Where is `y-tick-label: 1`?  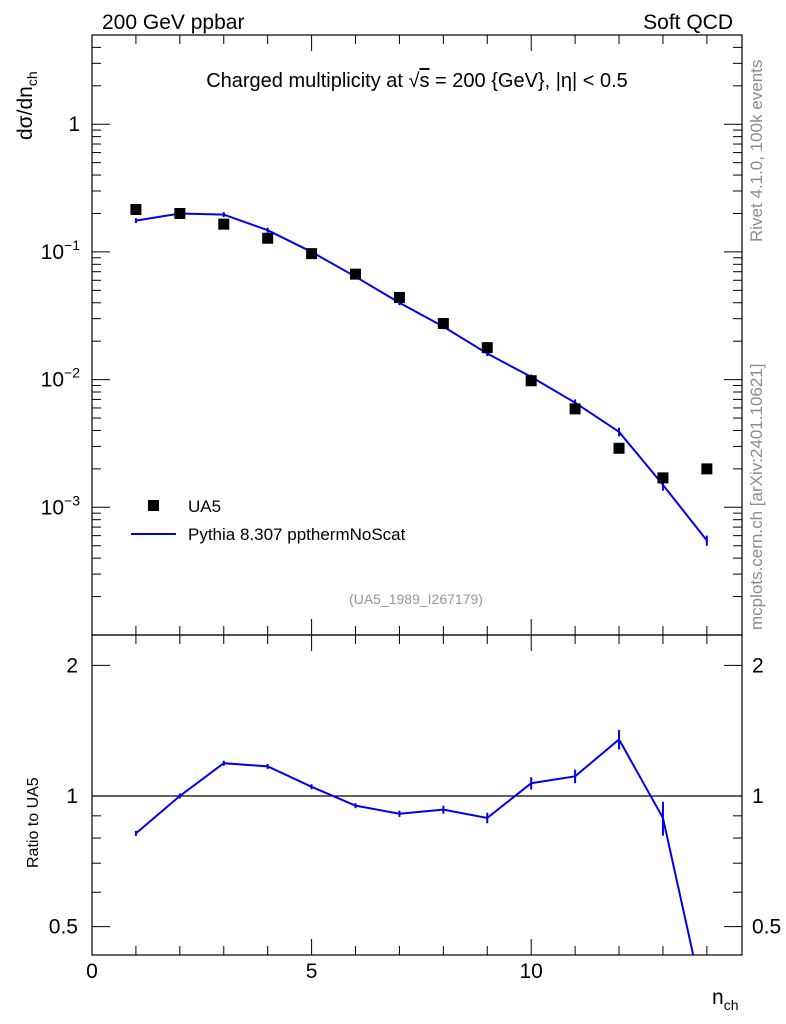
y-tick-label: 1 is located at coordinates (74, 124).